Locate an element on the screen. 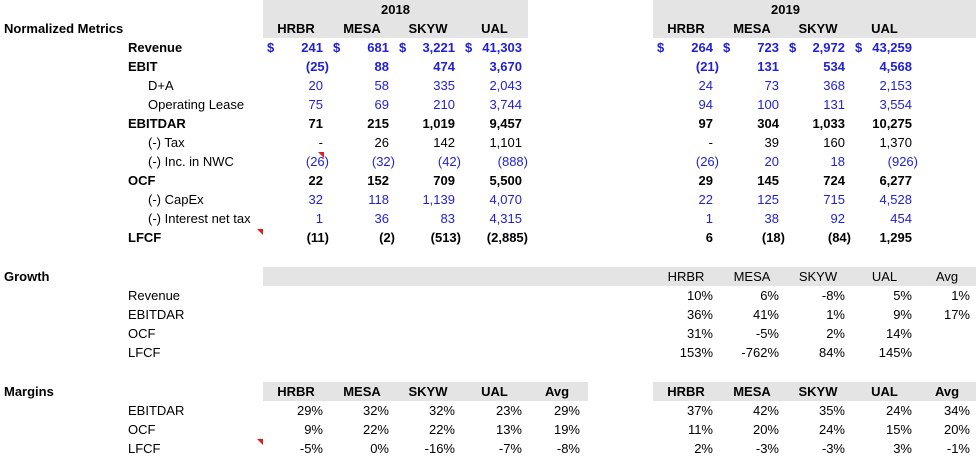 This screenshot has height=459, width=976. metric-cell: (2) is located at coordinates (387, 237).